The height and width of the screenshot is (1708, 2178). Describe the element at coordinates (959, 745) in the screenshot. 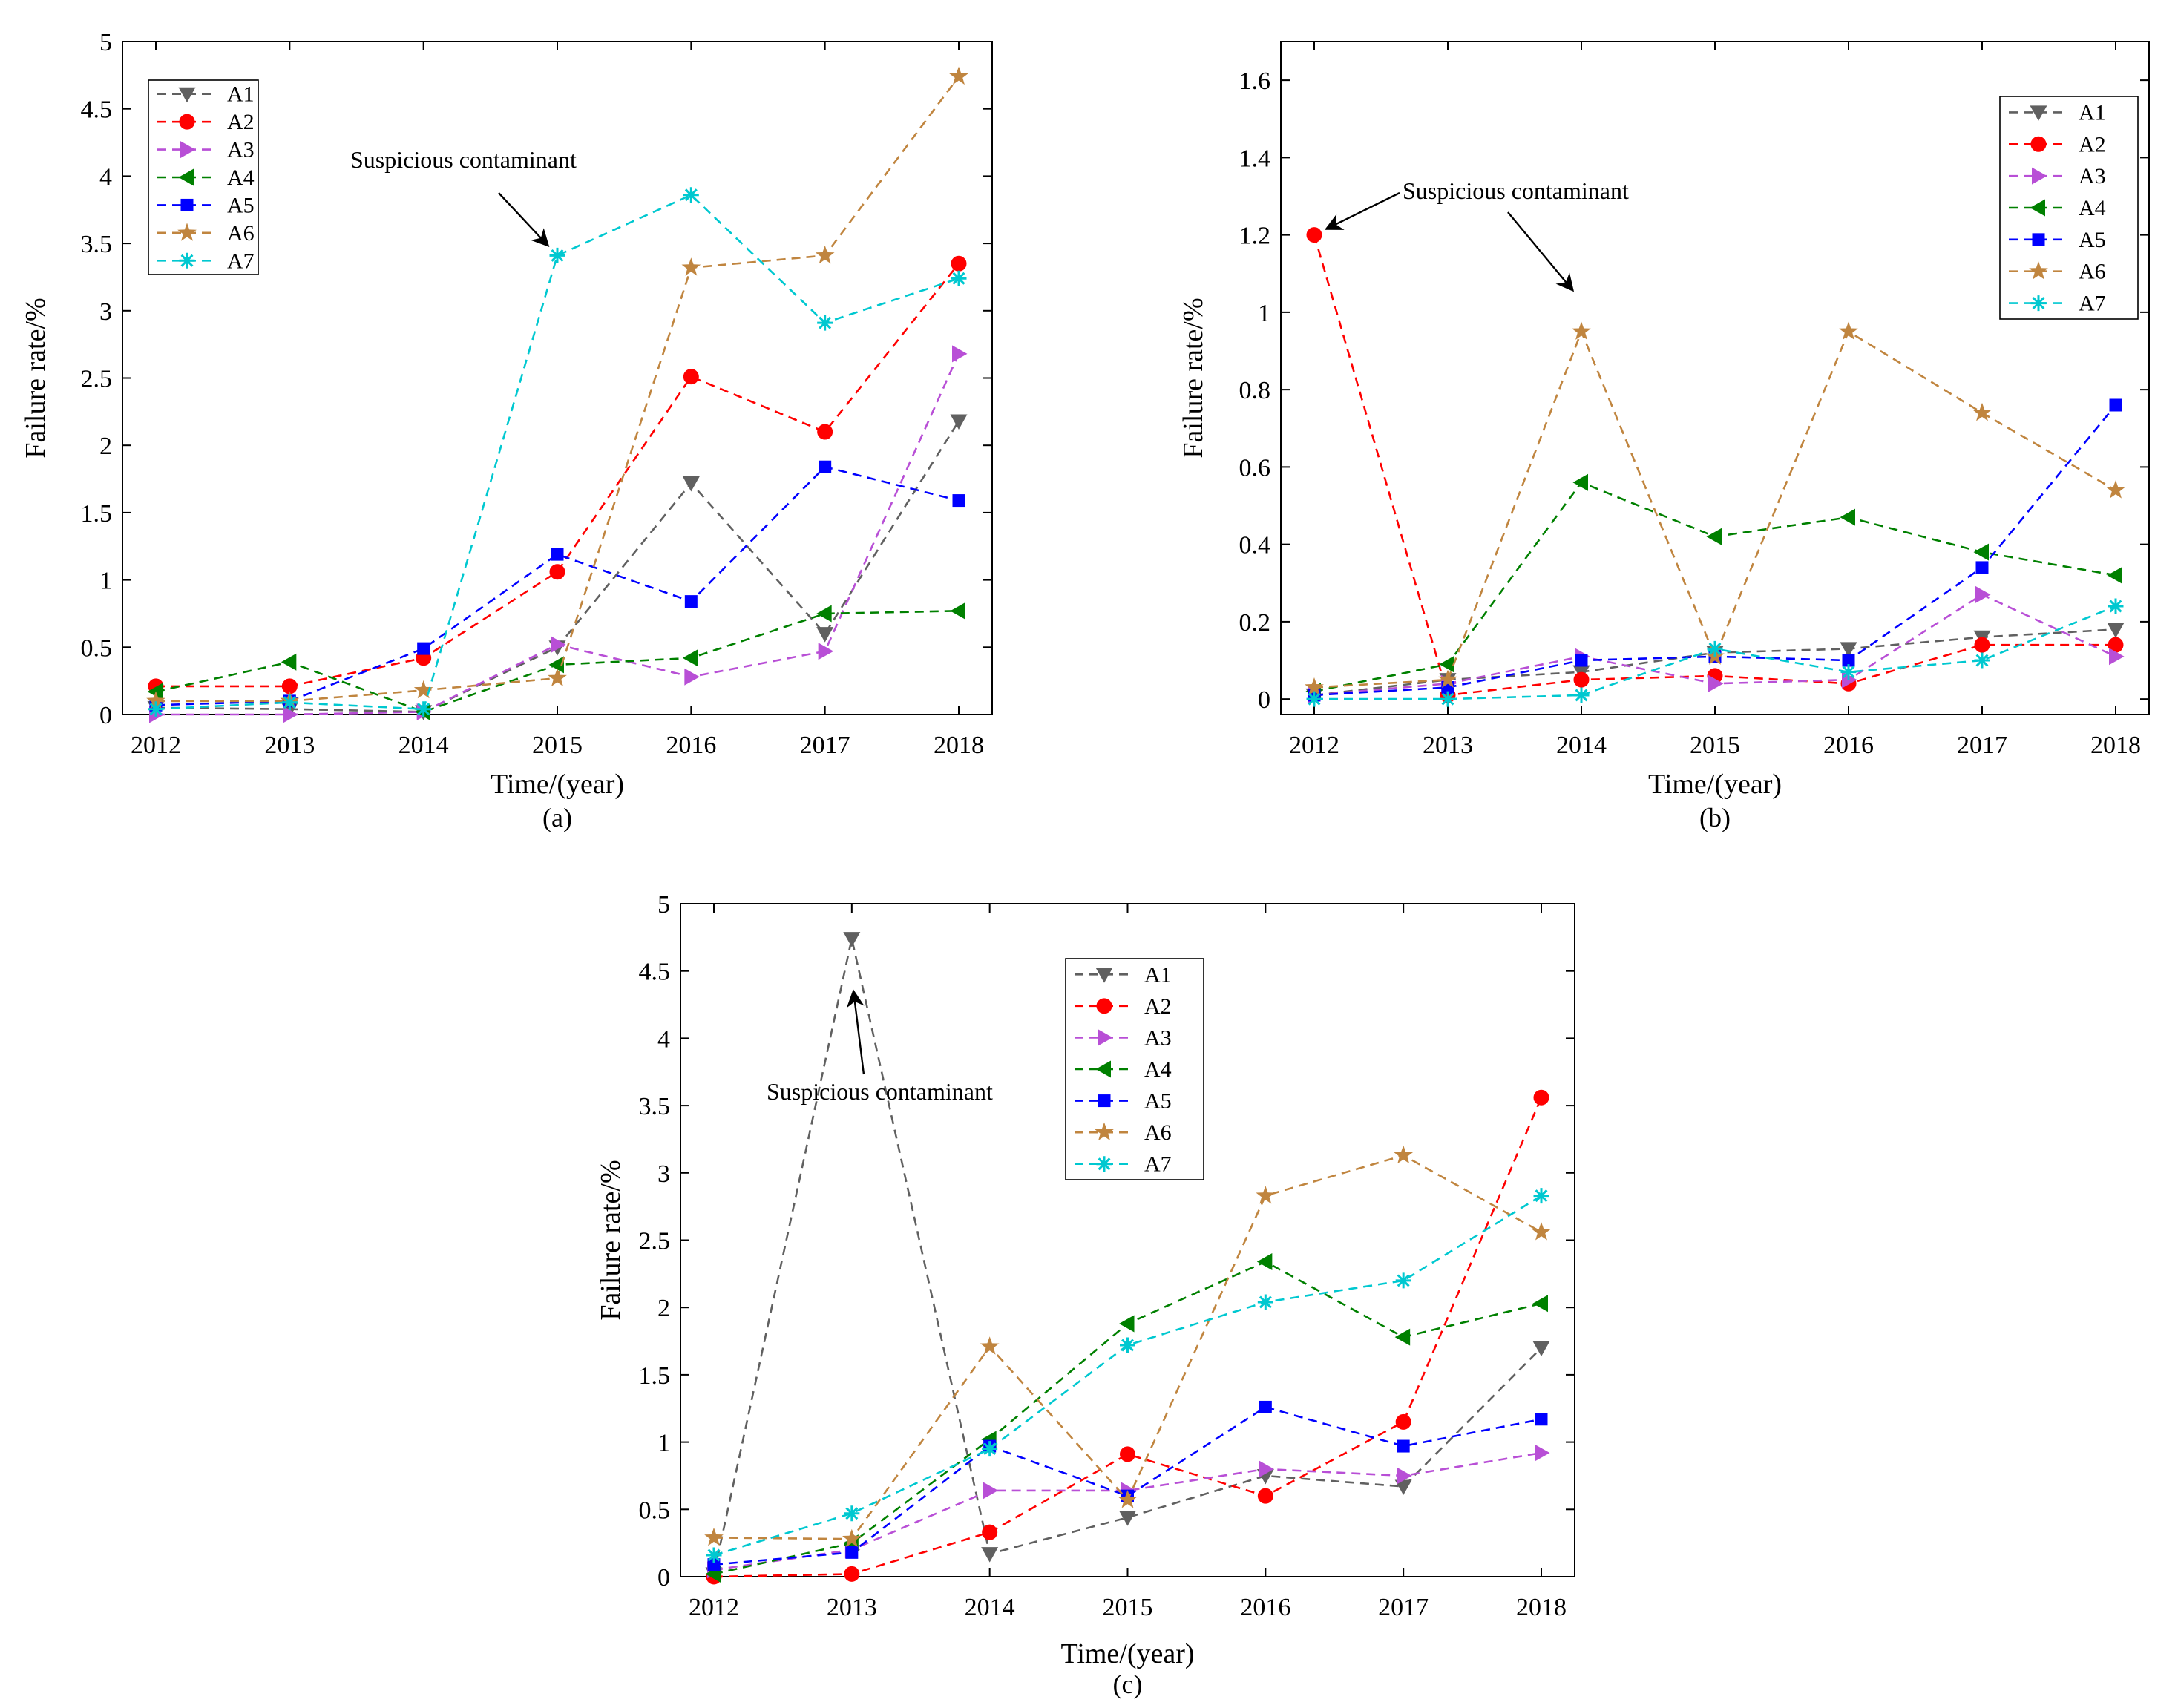

I see `chart-a-xtick-label: 2018` at that location.